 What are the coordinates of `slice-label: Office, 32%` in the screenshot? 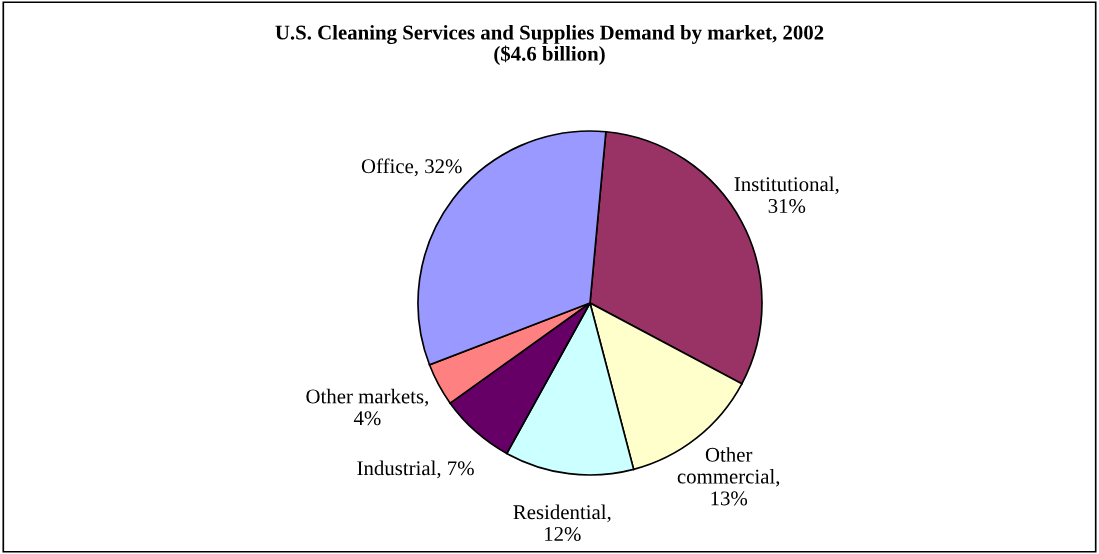 It's located at (411, 167).